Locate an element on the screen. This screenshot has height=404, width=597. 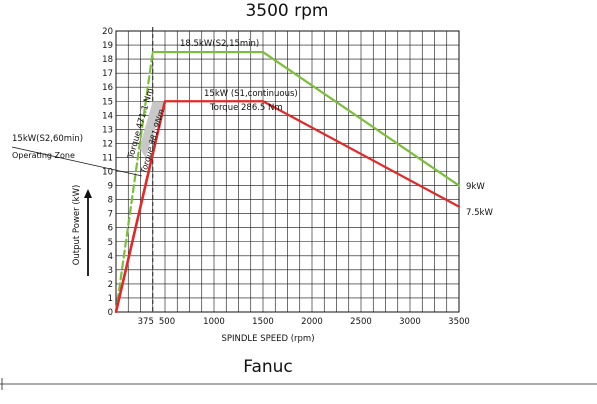
x-tick-labels: 375 500 1000 1500 2000 2500 3000 3500 is located at coordinates (304, 322).